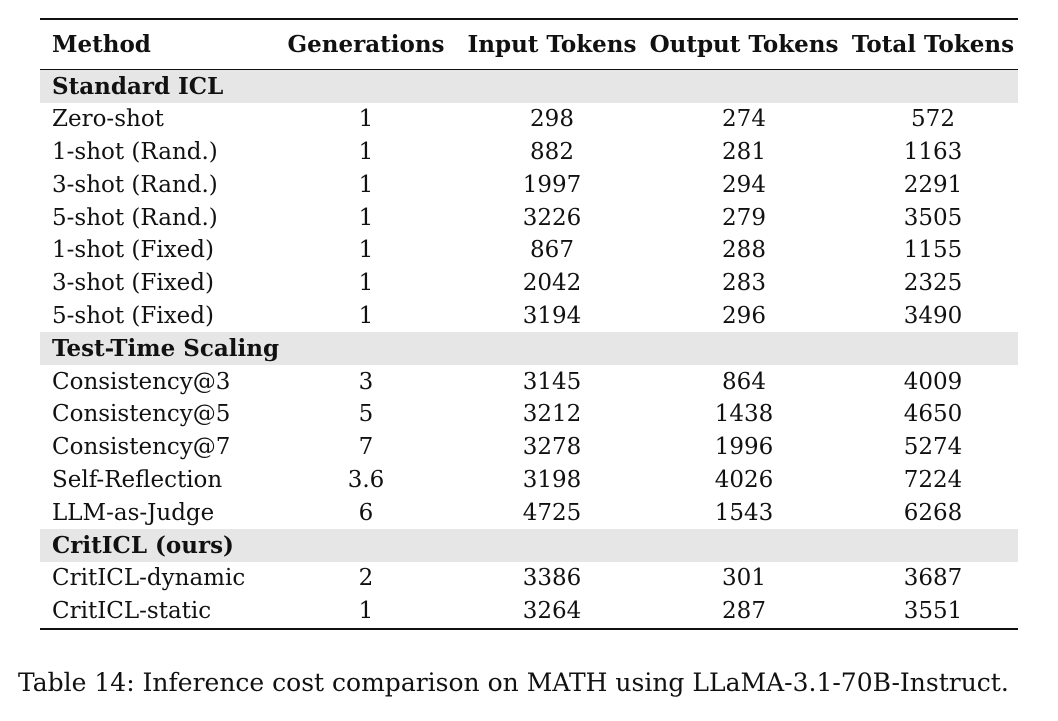  Describe the element at coordinates (133, 512) in the screenshot. I see `cell-method: LLM-as-Judge` at that location.